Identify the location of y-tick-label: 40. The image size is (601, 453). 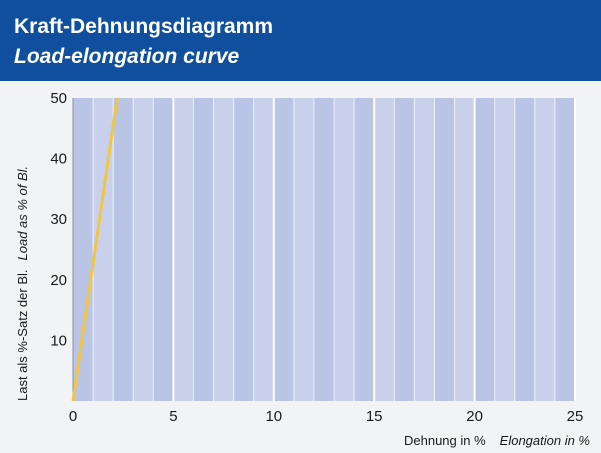
(58, 159).